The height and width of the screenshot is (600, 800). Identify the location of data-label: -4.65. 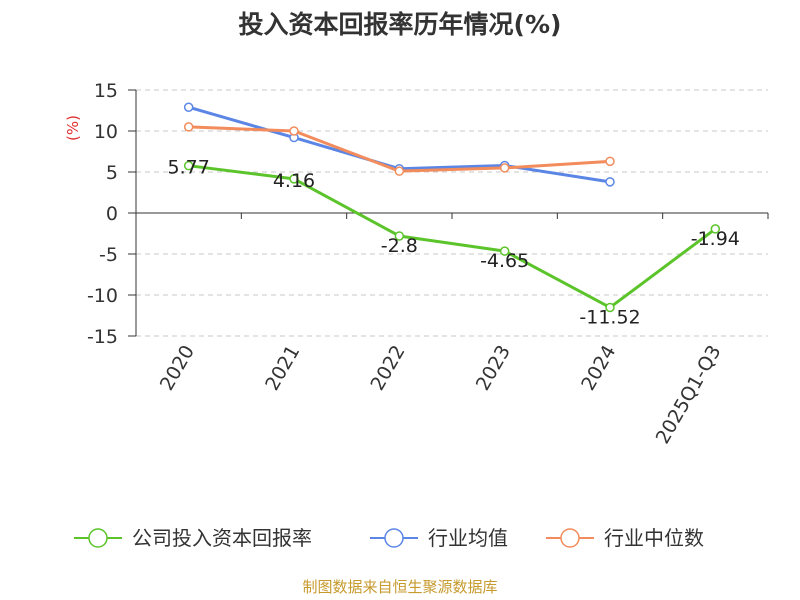
(504, 261).